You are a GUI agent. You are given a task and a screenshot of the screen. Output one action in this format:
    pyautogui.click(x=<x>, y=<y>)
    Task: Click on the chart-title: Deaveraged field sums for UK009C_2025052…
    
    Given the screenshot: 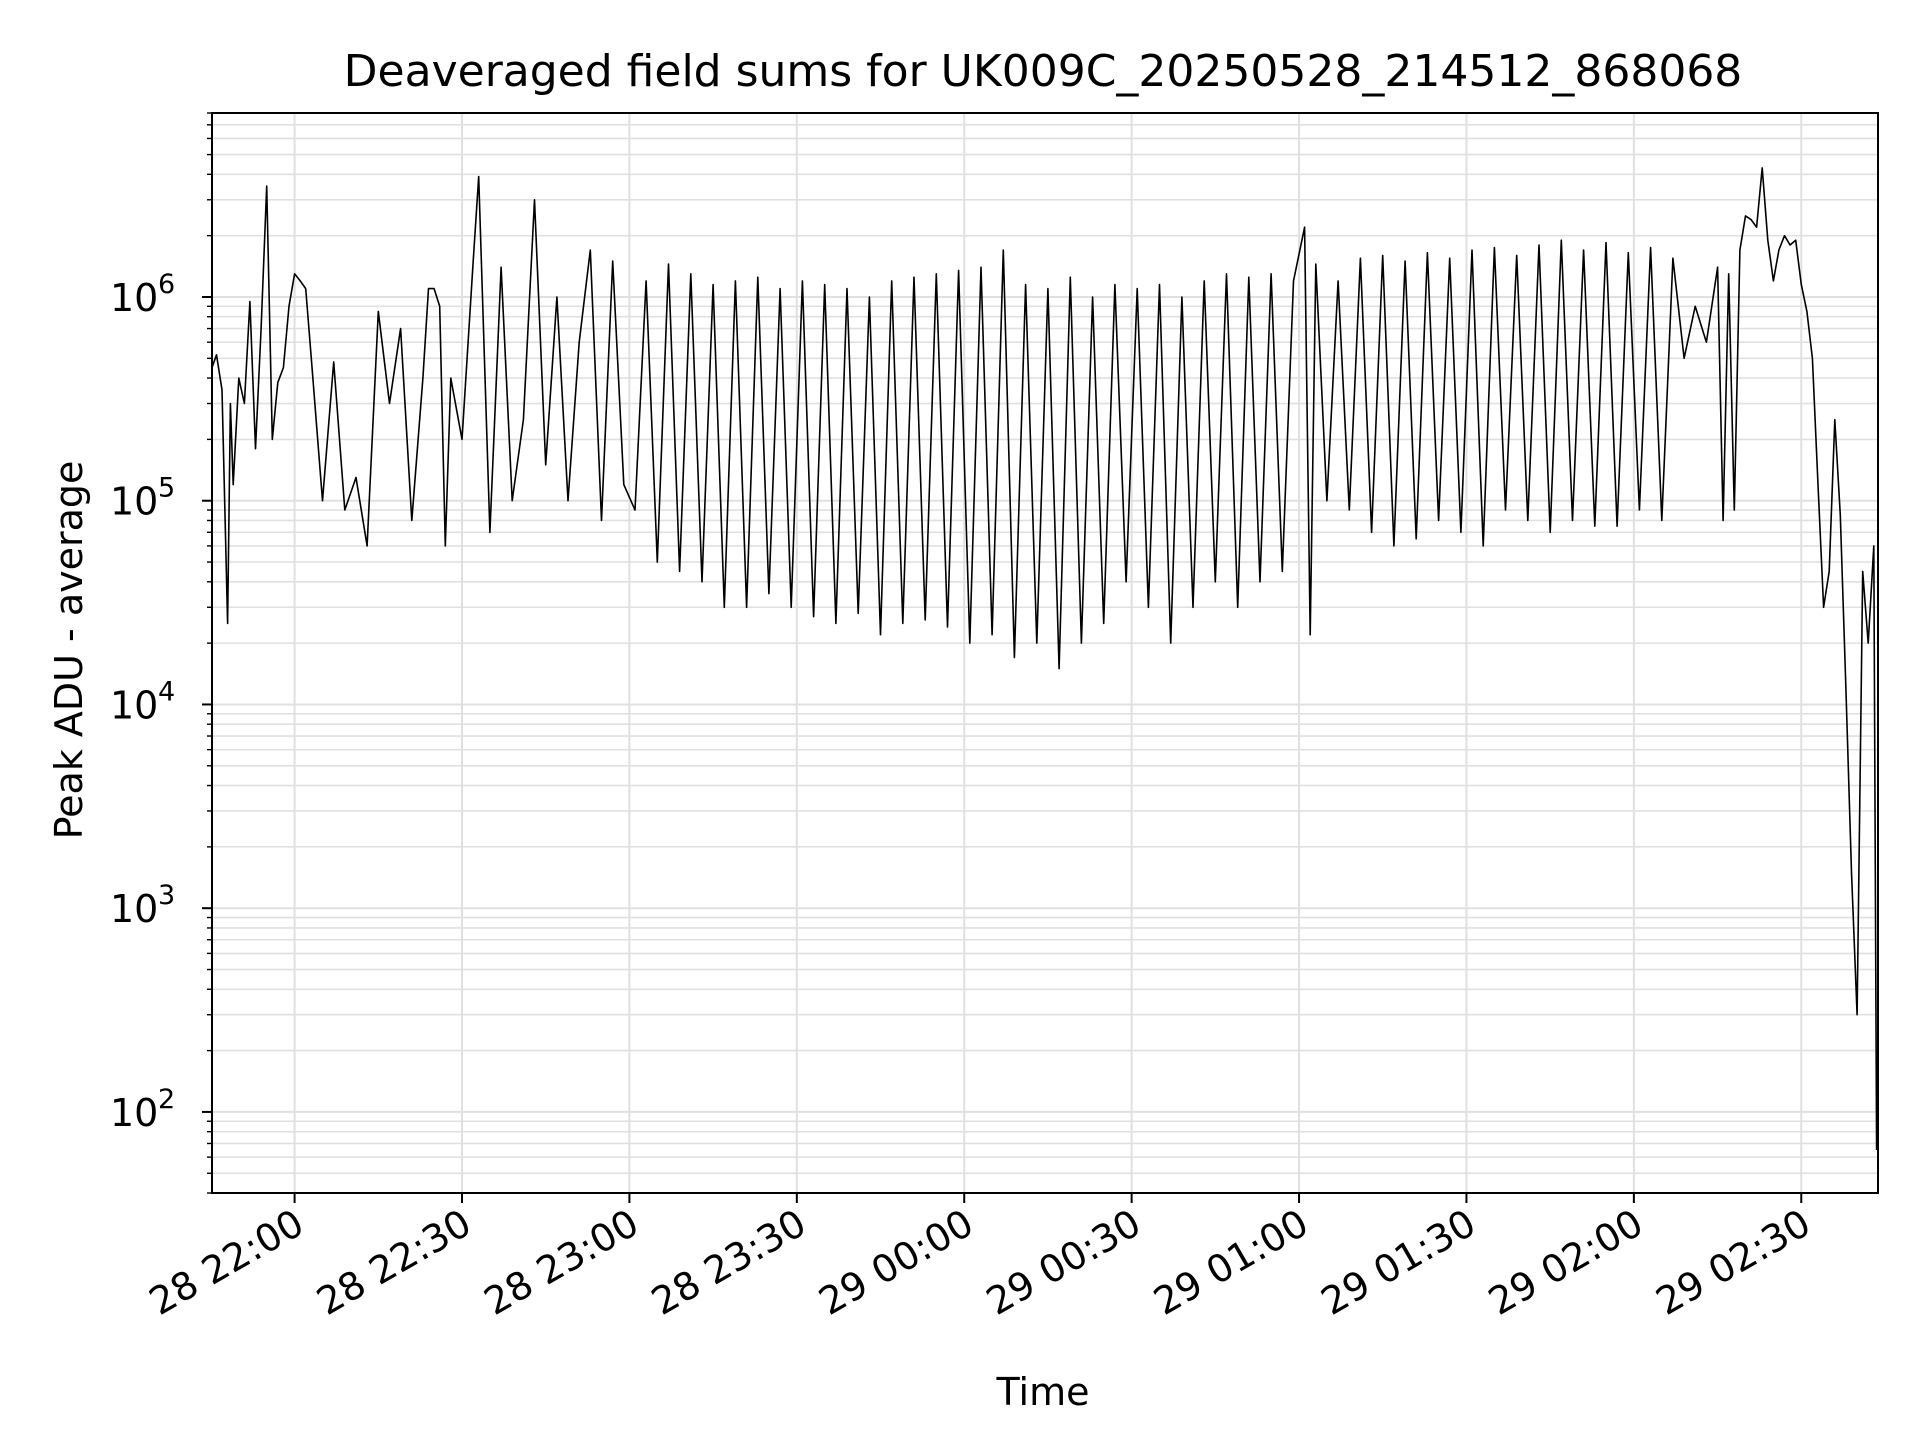 What is the action you would take?
    pyautogui.click(x=1043, y=71)
    